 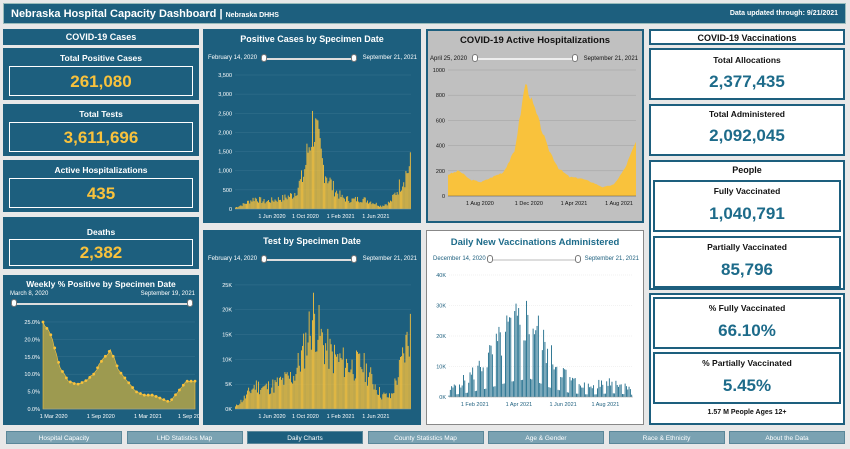 I want to click on fully-vaccinated-card: Fully Vaccinated 1,040,791, so click(x=747, y=206).